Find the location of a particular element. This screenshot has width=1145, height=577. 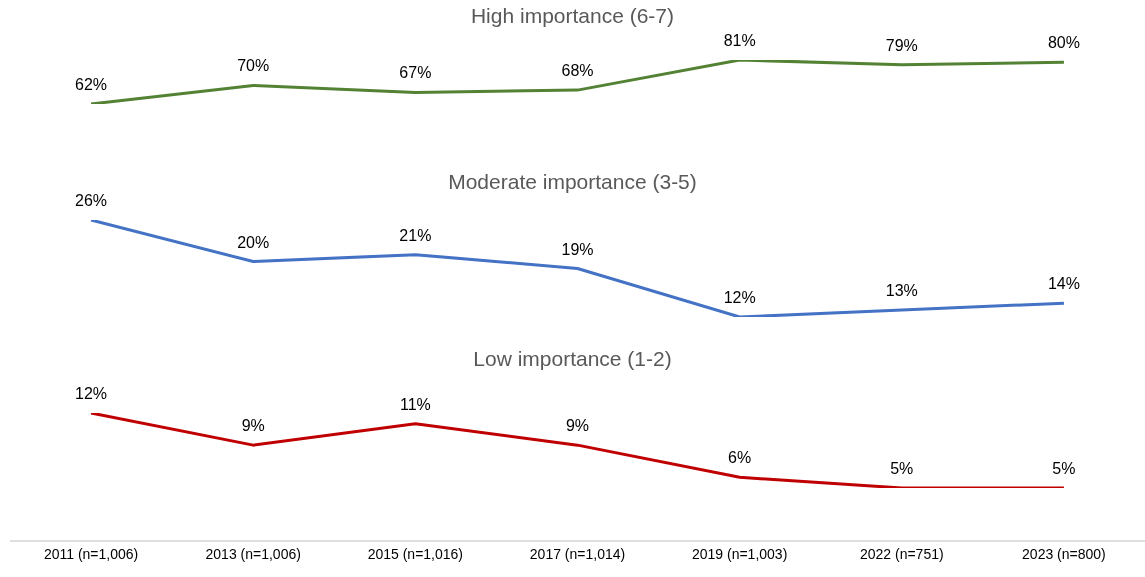

data-label: 20% is located at coordinates (253, 242).